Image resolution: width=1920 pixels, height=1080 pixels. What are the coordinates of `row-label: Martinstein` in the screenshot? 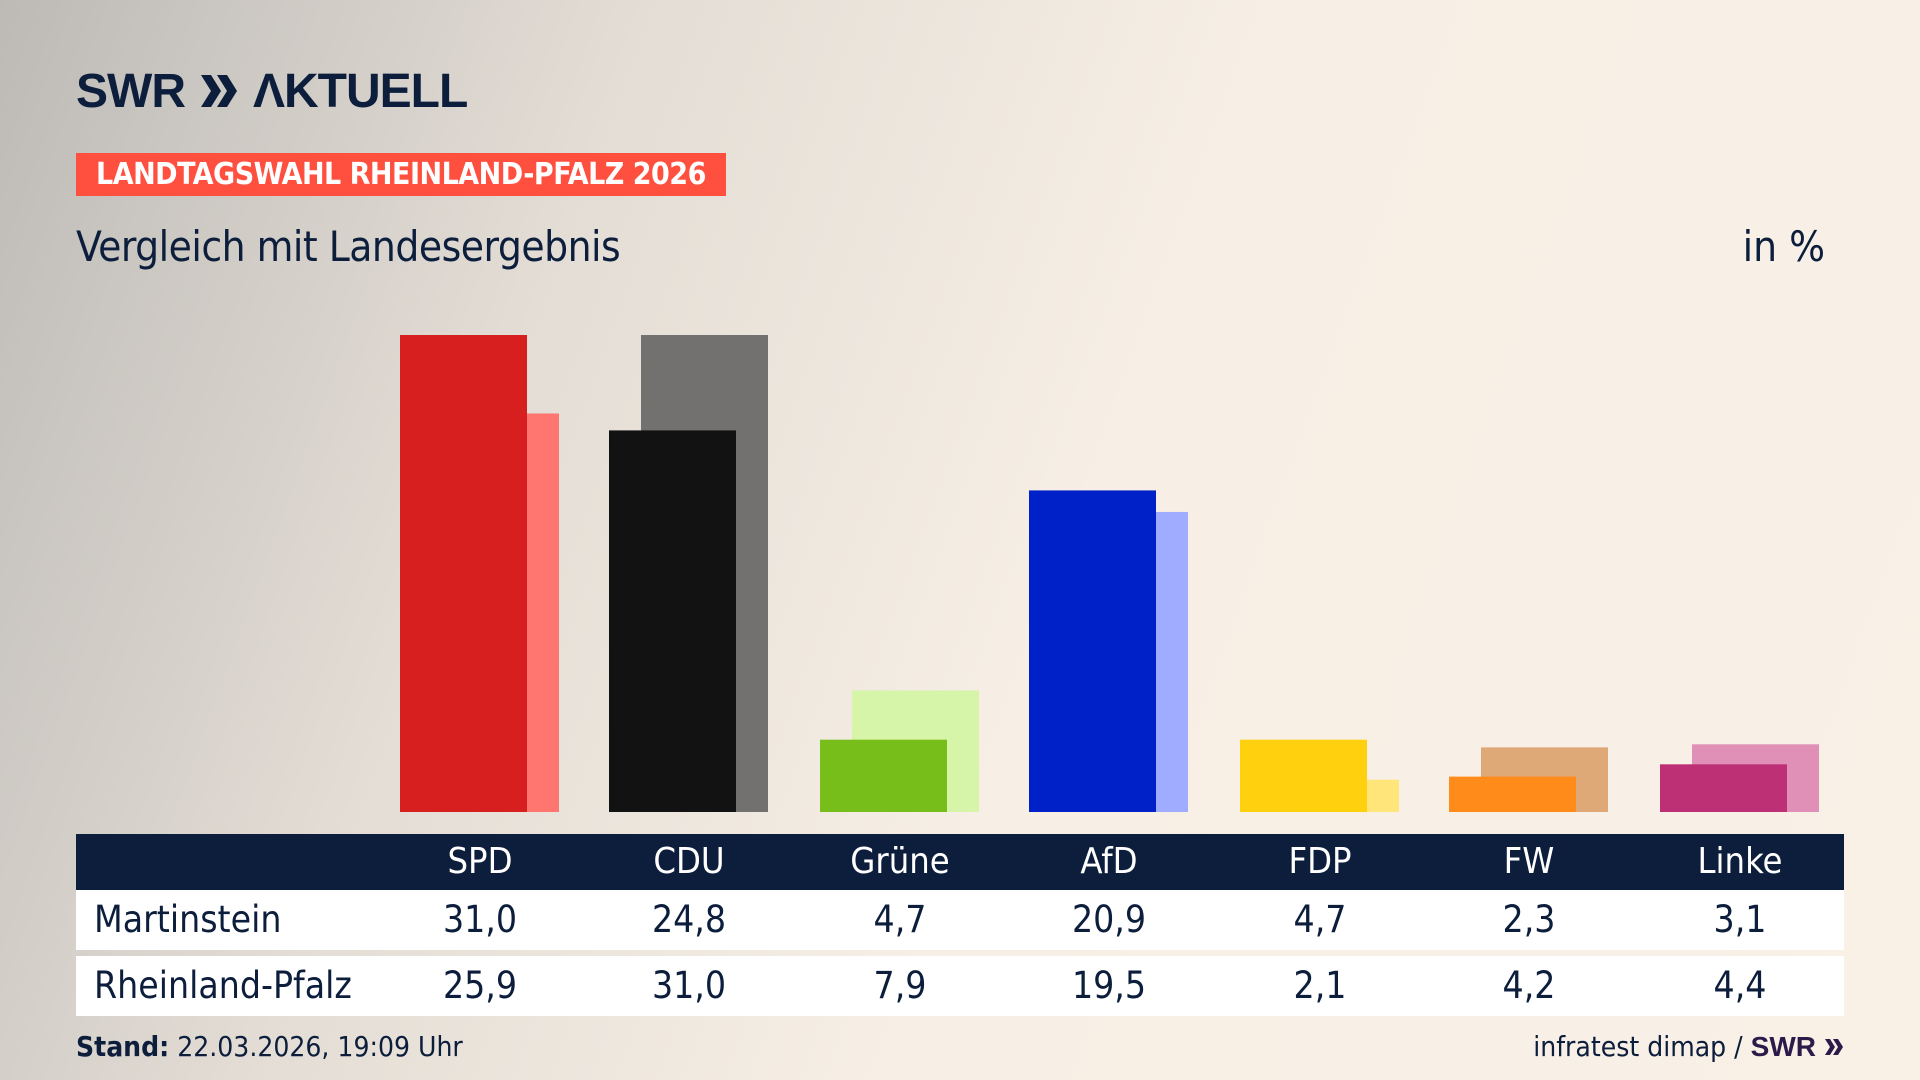 It's located at (188, 919).